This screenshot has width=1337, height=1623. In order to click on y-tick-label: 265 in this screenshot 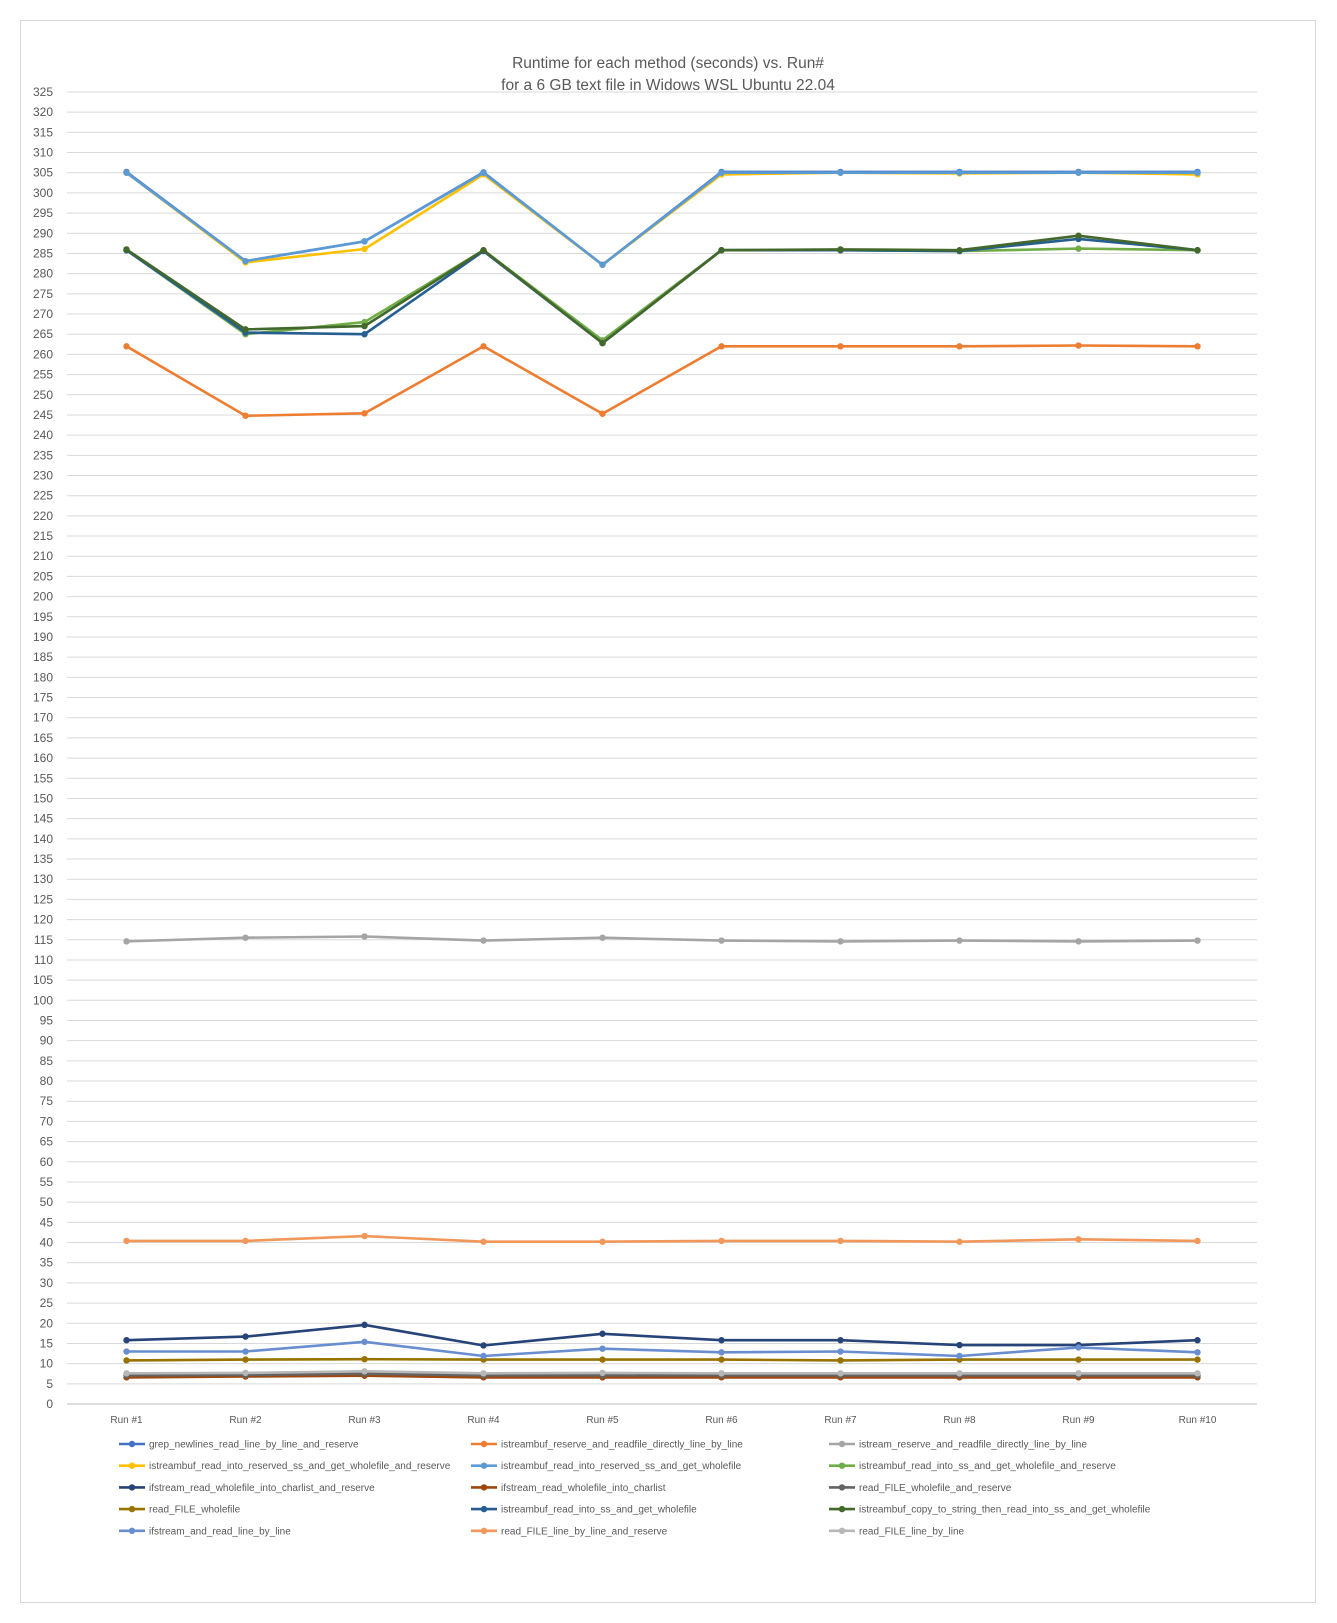, I will do `click(43, 334)`.